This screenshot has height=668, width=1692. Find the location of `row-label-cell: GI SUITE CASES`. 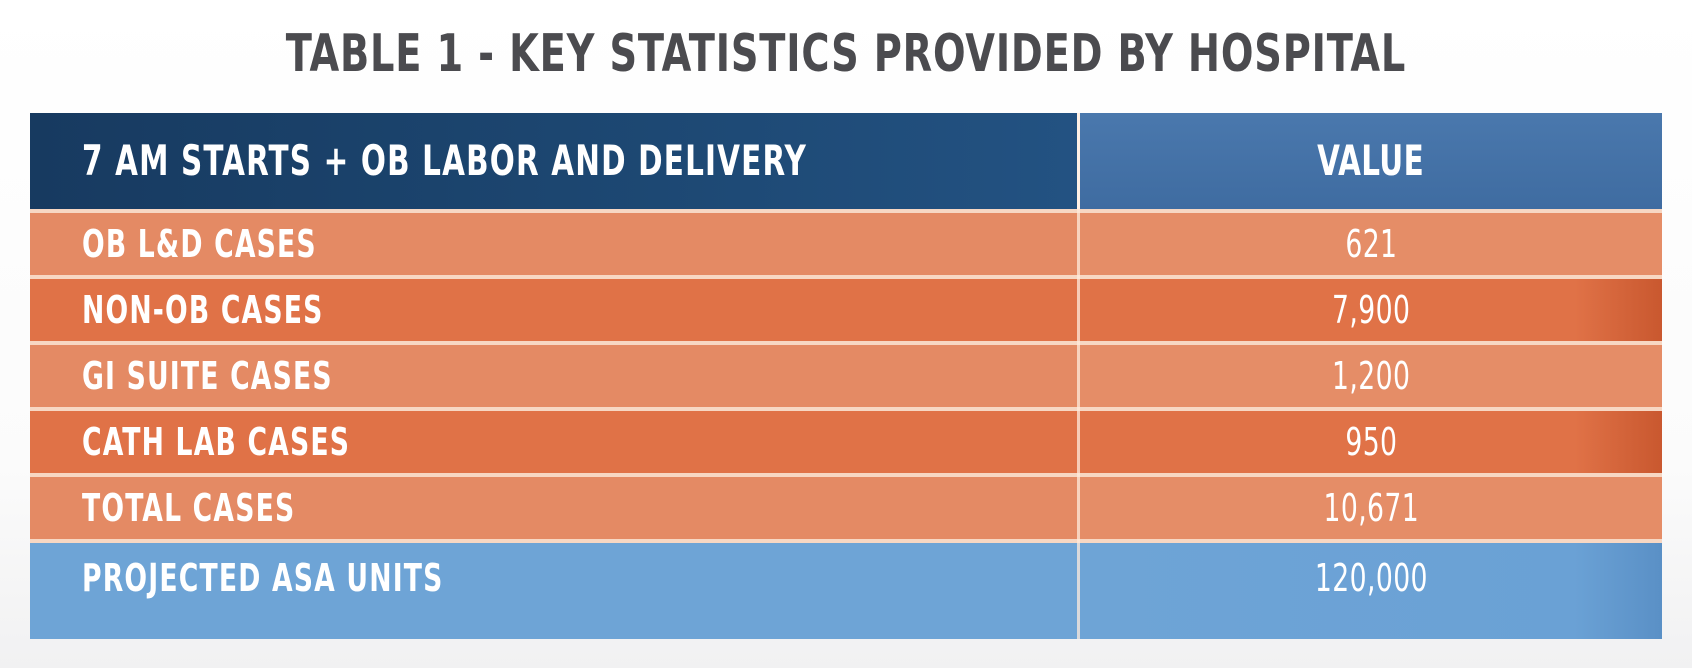

row-label-cell: GI SUITE CASES is located at coordinates (553, 376).